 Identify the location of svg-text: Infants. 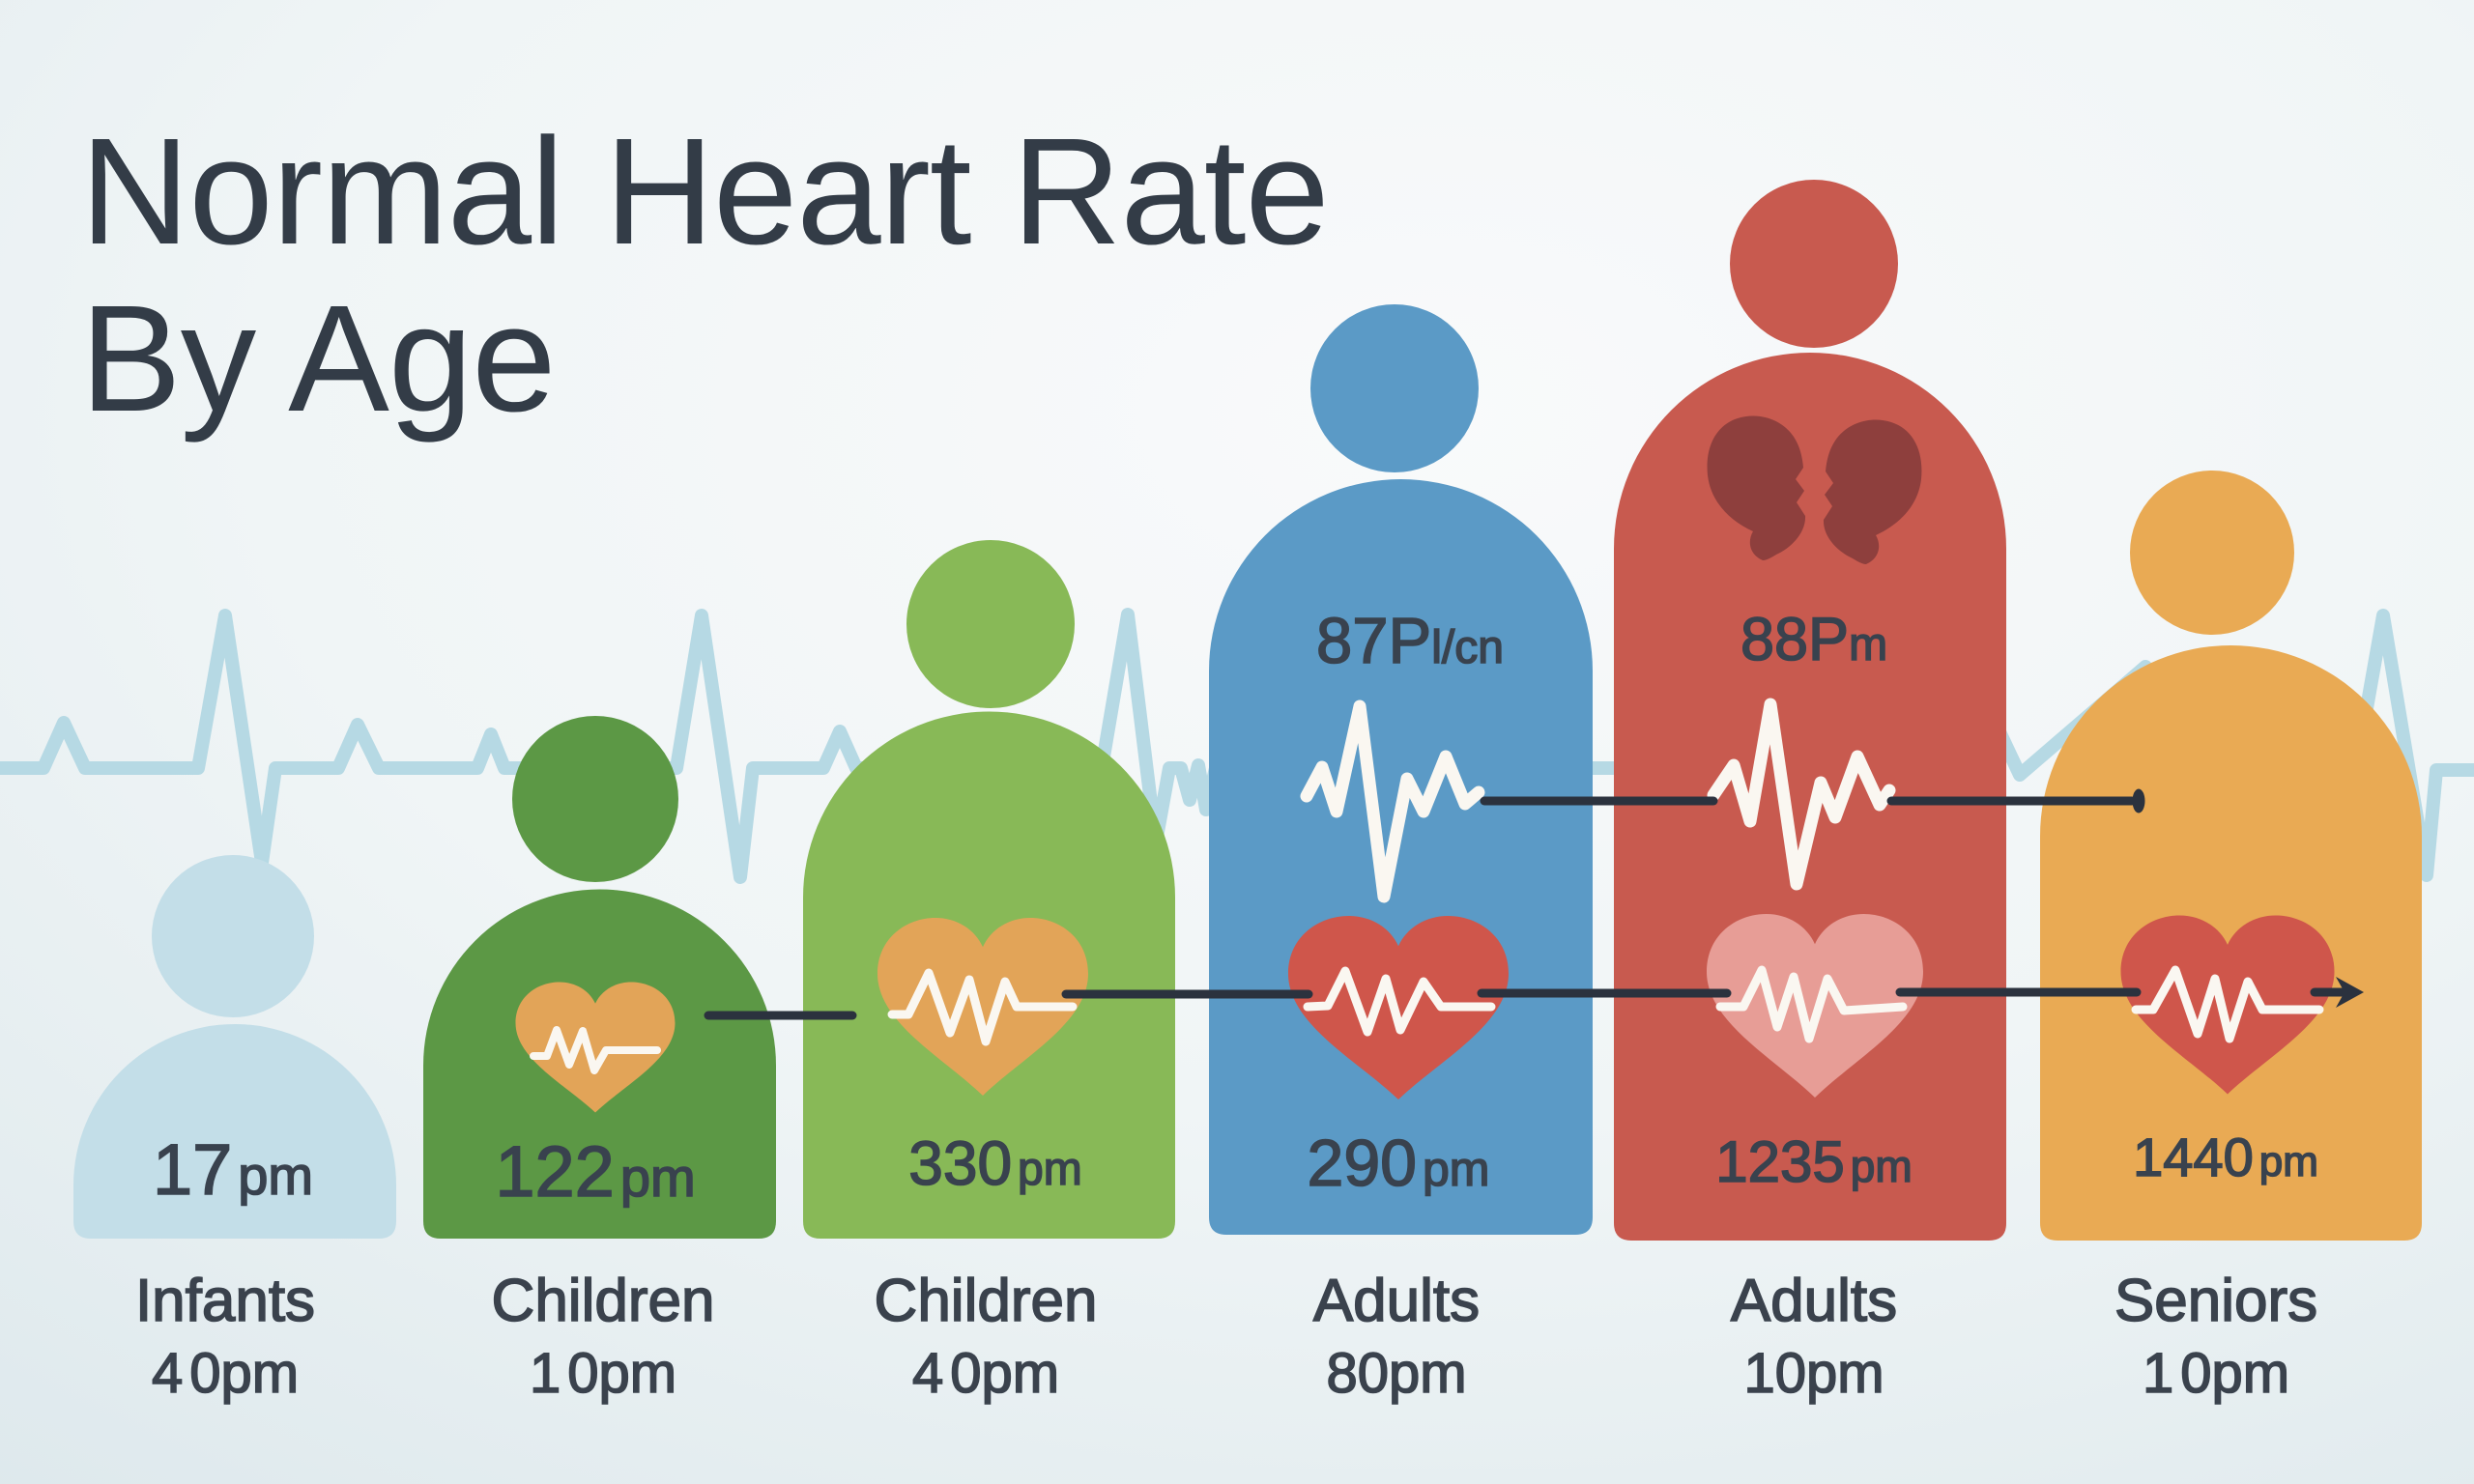
(225, 1301).